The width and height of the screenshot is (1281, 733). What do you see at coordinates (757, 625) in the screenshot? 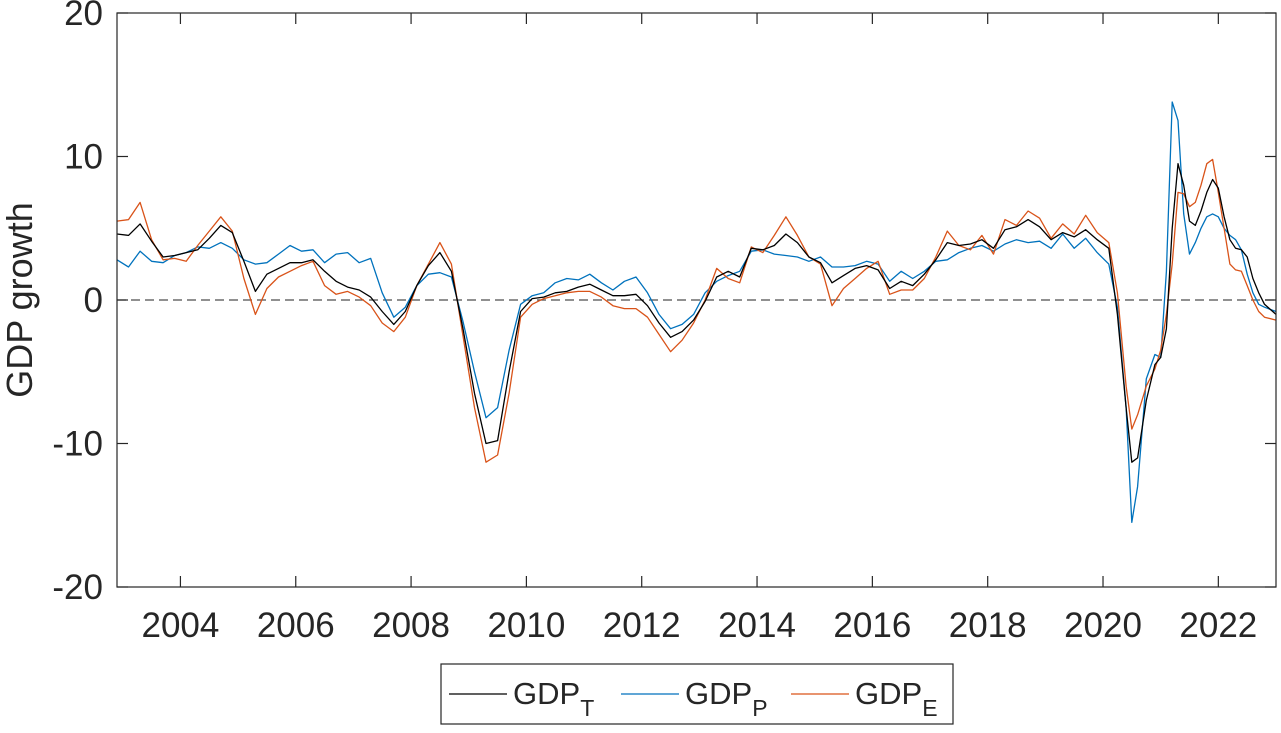
I see `x-tick-label: 2014` at bounding box center [757, 625].